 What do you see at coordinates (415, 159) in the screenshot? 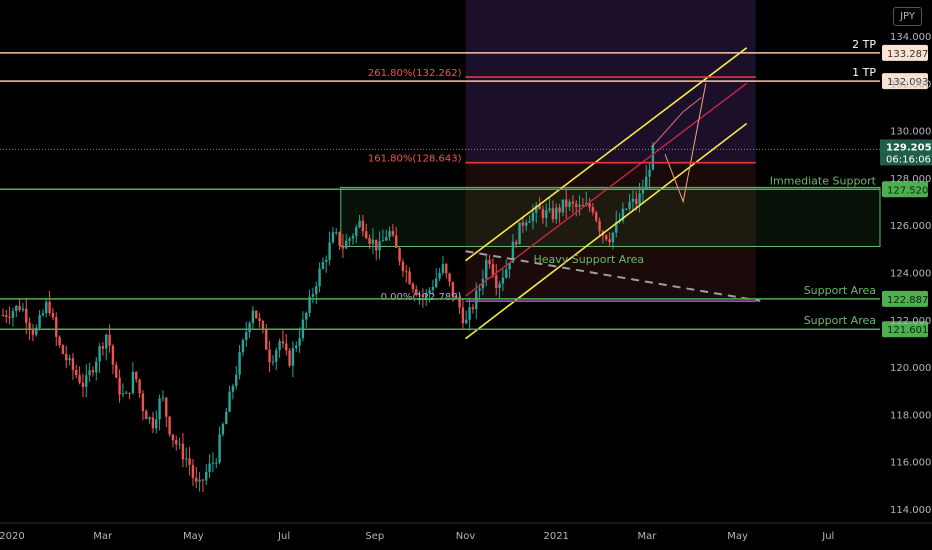
I see `fib-level-label: 161.80%(128.643)` at bounding box center [415, 159].